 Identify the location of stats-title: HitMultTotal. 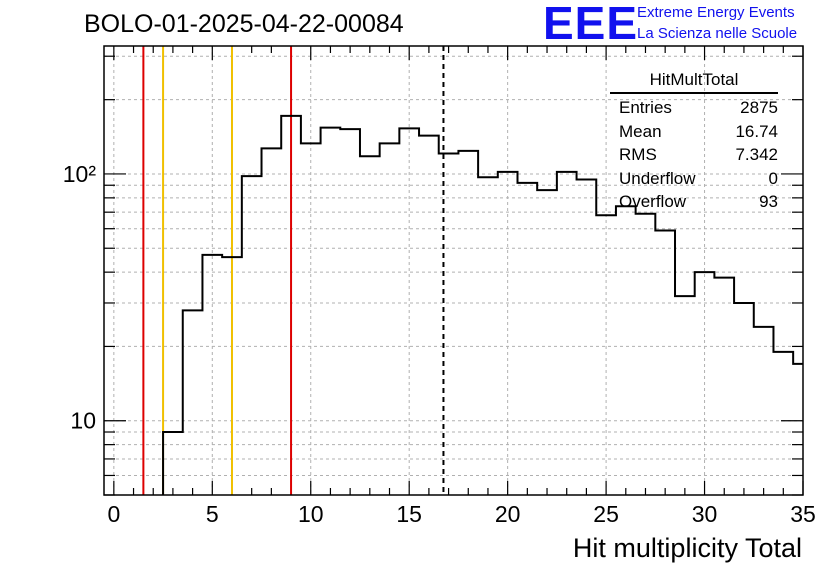
(694, 82).